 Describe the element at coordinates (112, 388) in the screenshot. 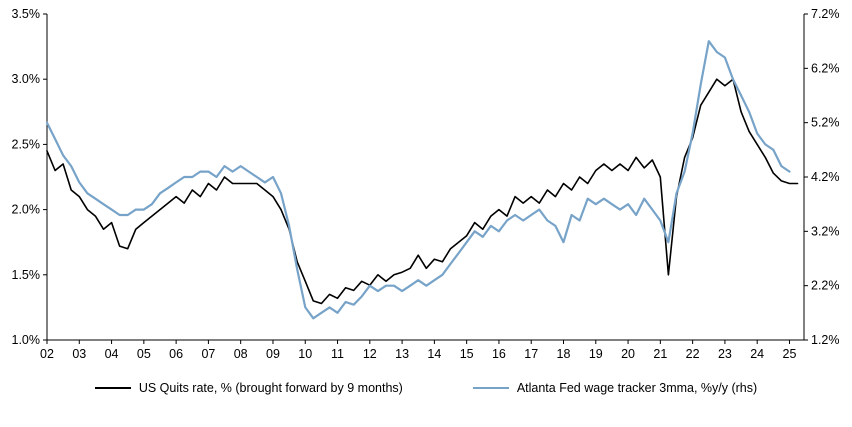

I see `black-line-swatch` at that location.